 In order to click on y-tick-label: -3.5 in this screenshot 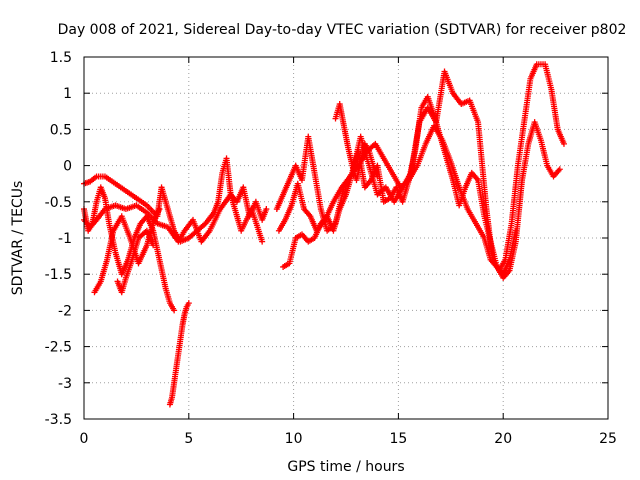, I will do `click(58, 420)`.